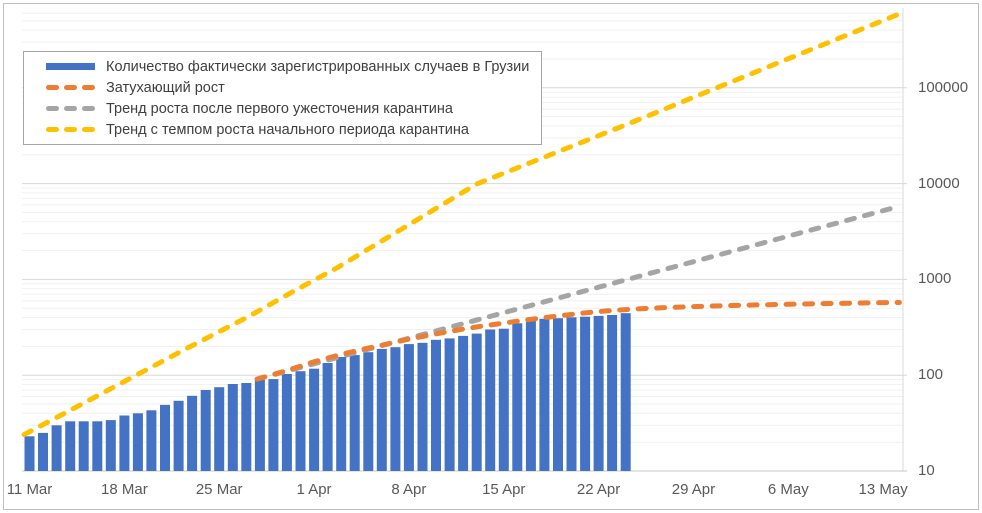 The height and width of the screenshot is (513, 982). What do you see at coordinates (165, 87) in the screenshot?
I see `legend-item-label: Затухающий рост` at bounding box center [165, 87].